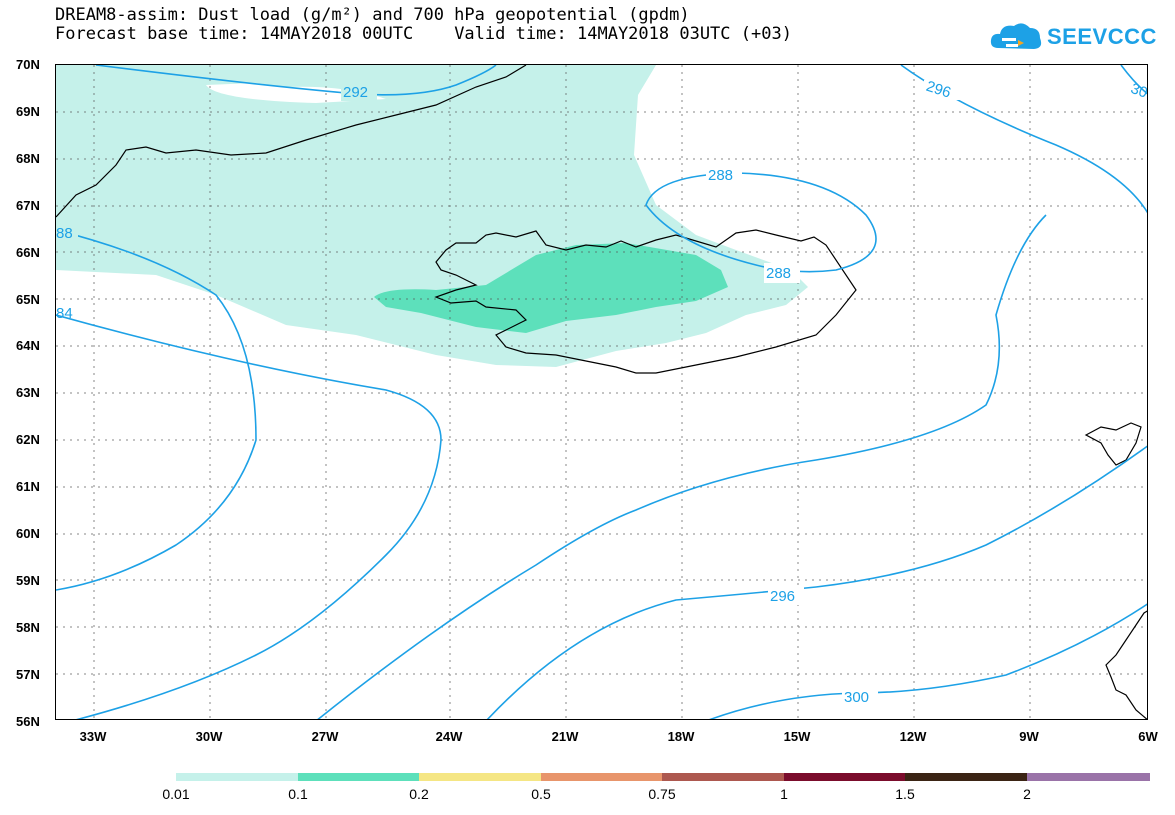  What do you see at coordinates (28, 440) in the screenshot?
I see `latitude-label: 62N` at bounding box center [28, 440].